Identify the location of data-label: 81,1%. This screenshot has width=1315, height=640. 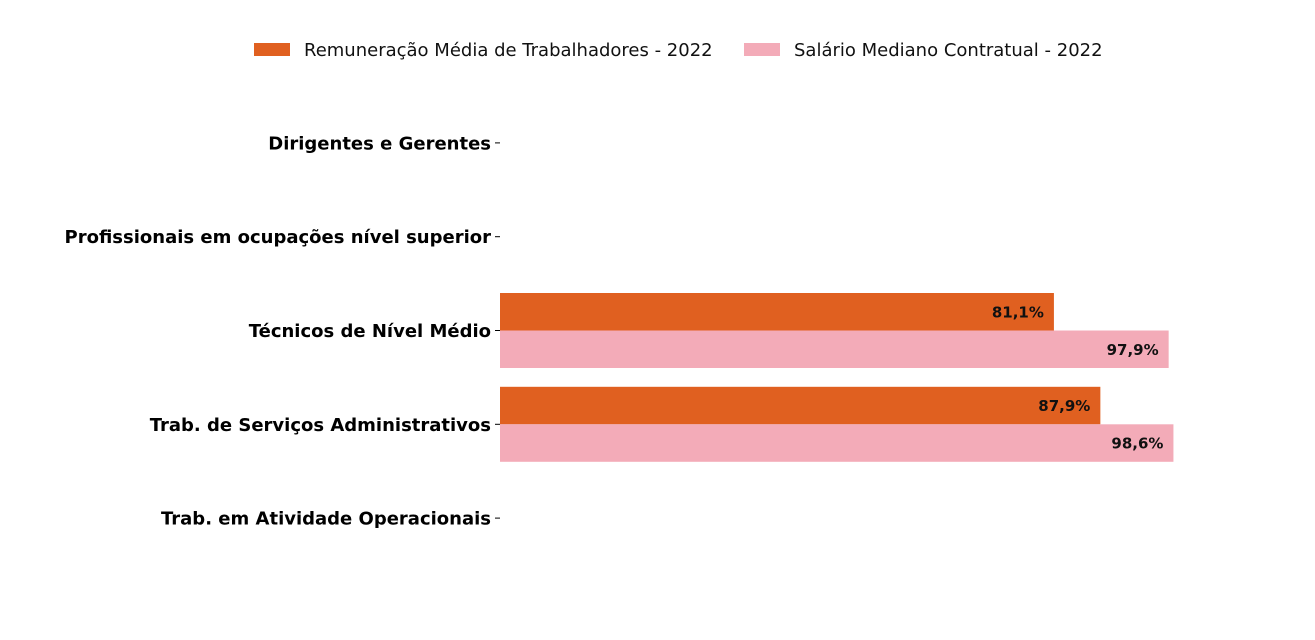
(1018, 312).